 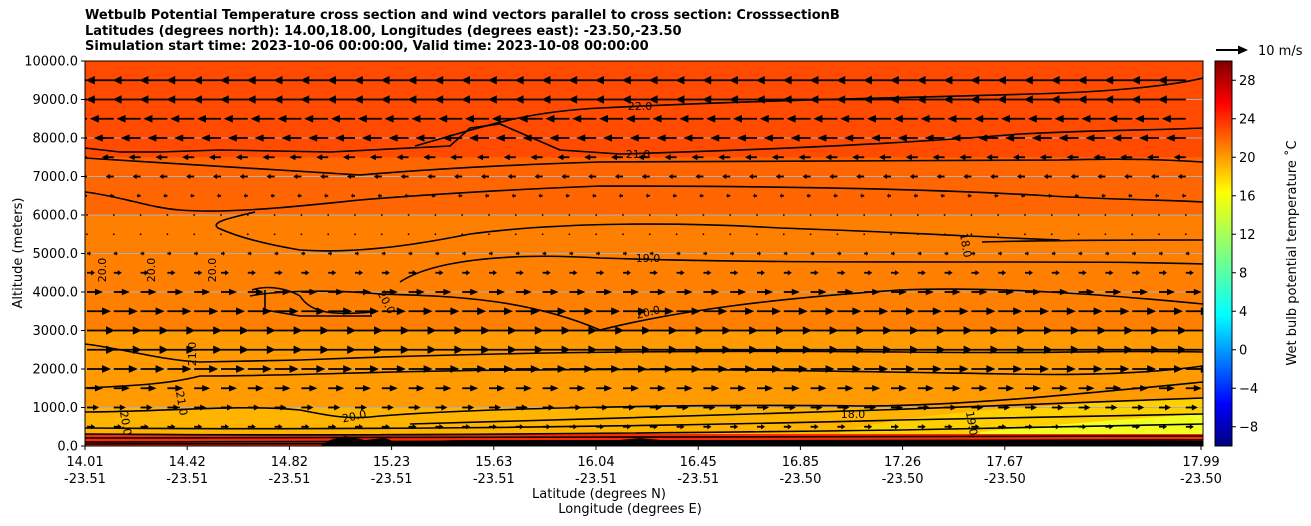 I want to click on x-axis-label-secondary: Longitude (degrees E), so click(x=630, y=509).